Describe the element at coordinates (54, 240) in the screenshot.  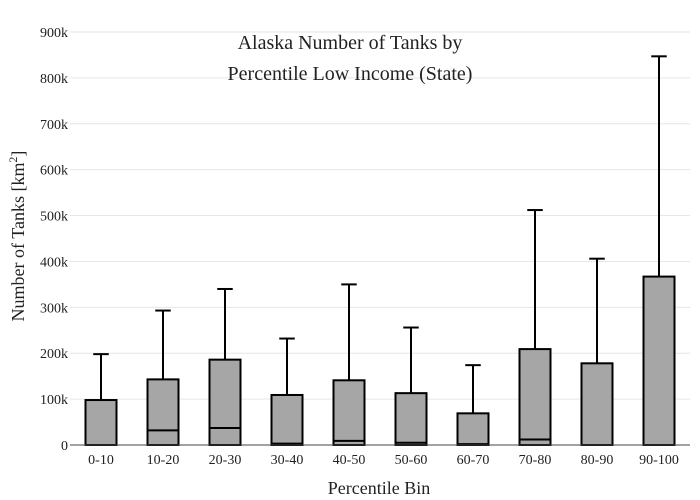
I see `y-axis-ticks: 0 100k 200k 300k 400k 500k 600k 700k 800k 900k` at that location.